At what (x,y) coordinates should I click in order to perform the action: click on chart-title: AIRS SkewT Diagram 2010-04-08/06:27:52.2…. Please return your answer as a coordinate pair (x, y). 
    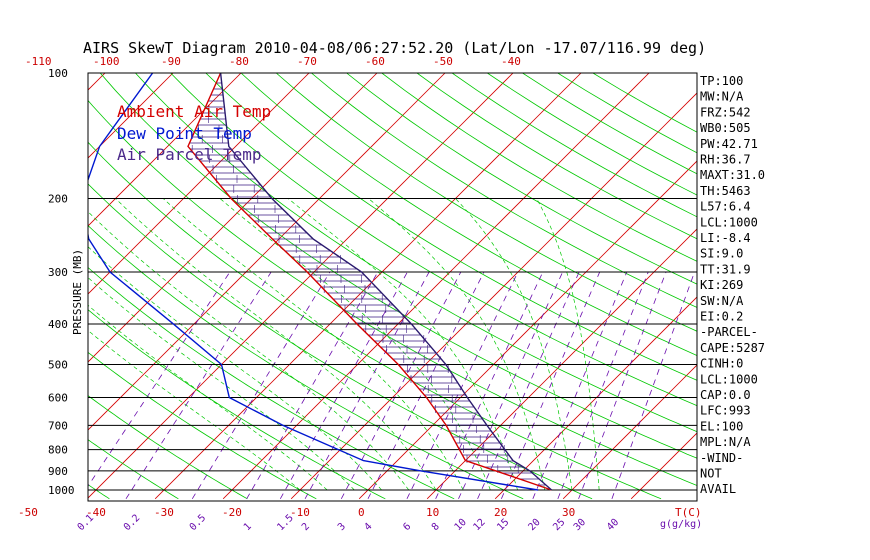
    Looking at the image, I should click on (394, 48).